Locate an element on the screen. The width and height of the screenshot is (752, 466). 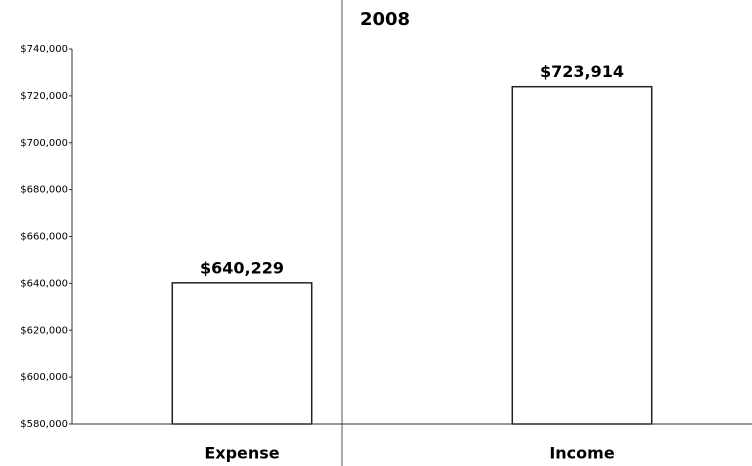
y-tick-label: $740,000 is located at coordinates (44, 49).